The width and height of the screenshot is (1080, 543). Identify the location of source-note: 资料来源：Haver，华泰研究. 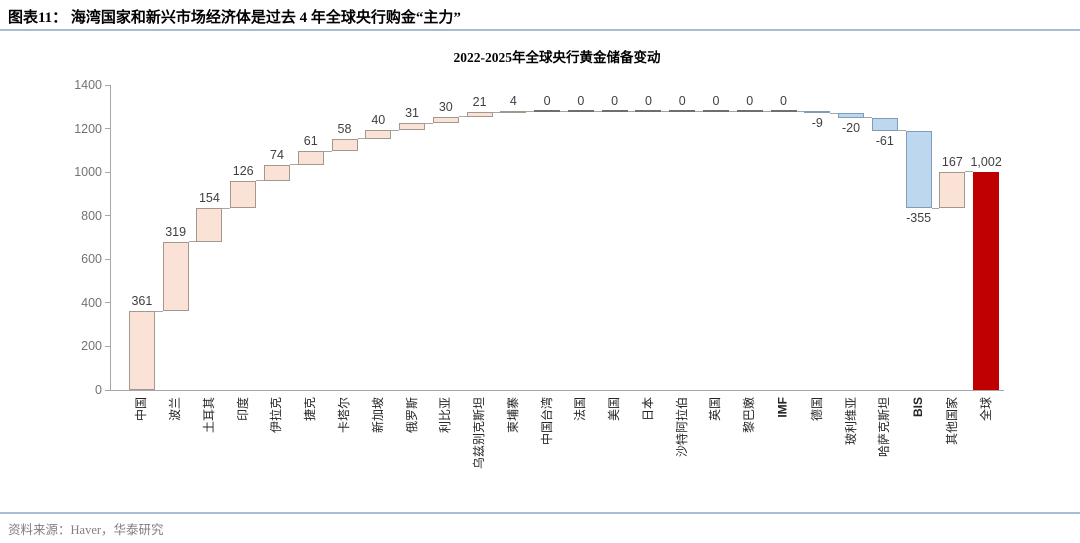
(86, 530).